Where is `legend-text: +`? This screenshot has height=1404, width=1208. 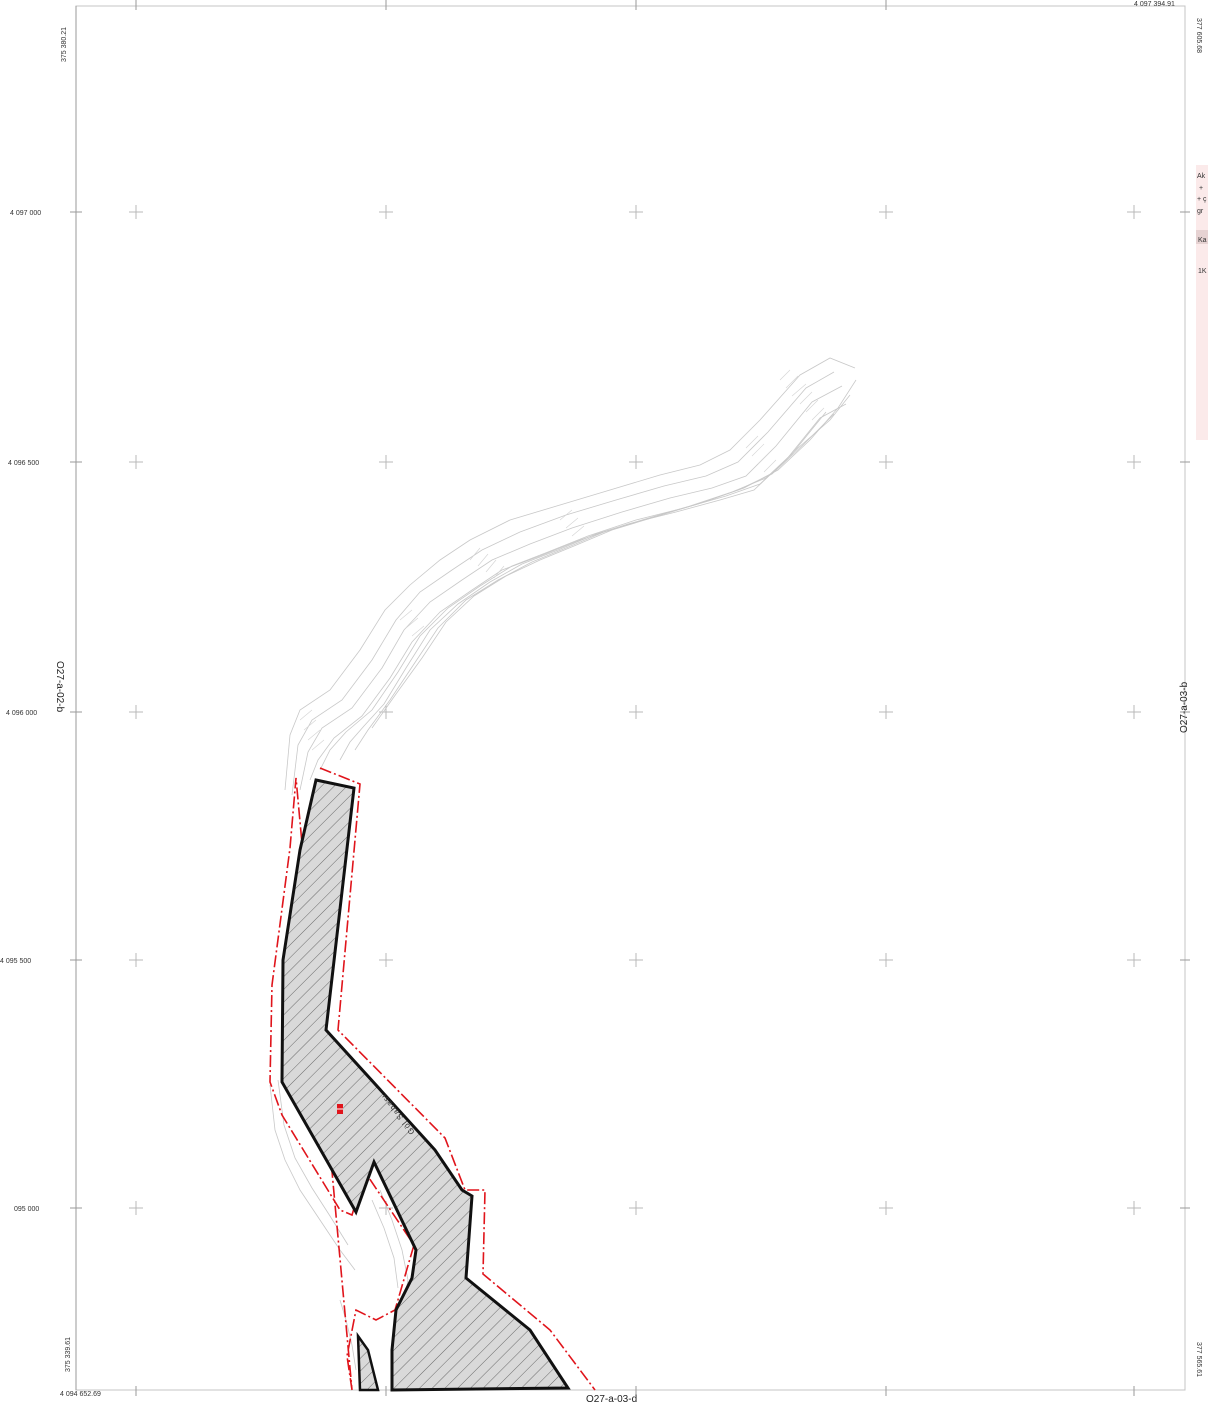
legend-text: + is located at coordinates (1201, 188).